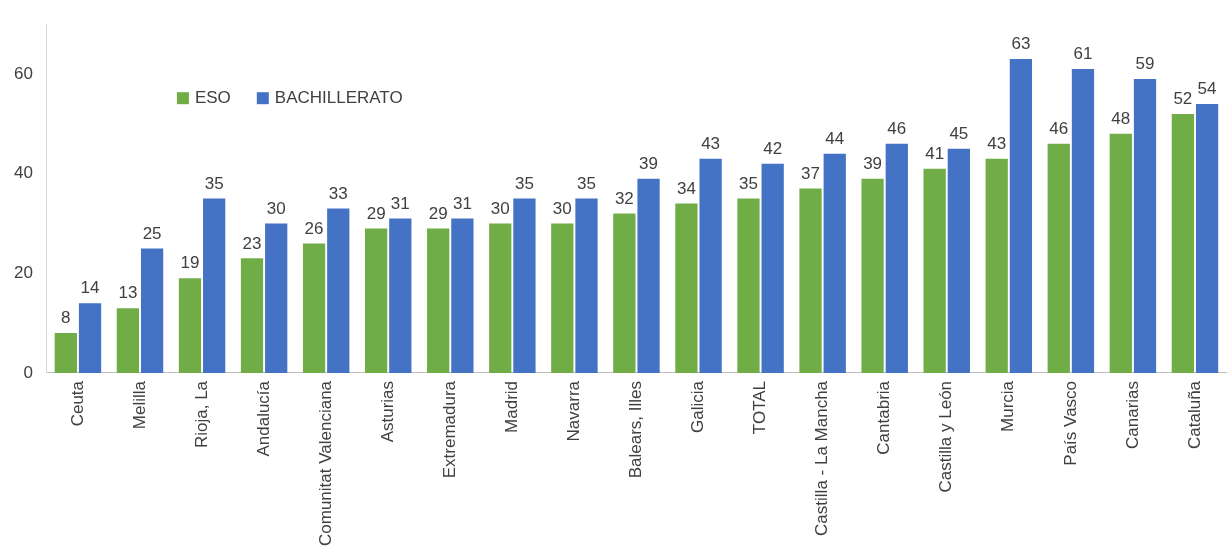 This screenshot has height=554, width=1232. Describe the element at coordinates (23, 272) in the screenshot. I see `y-tick-label: 20` at that location.